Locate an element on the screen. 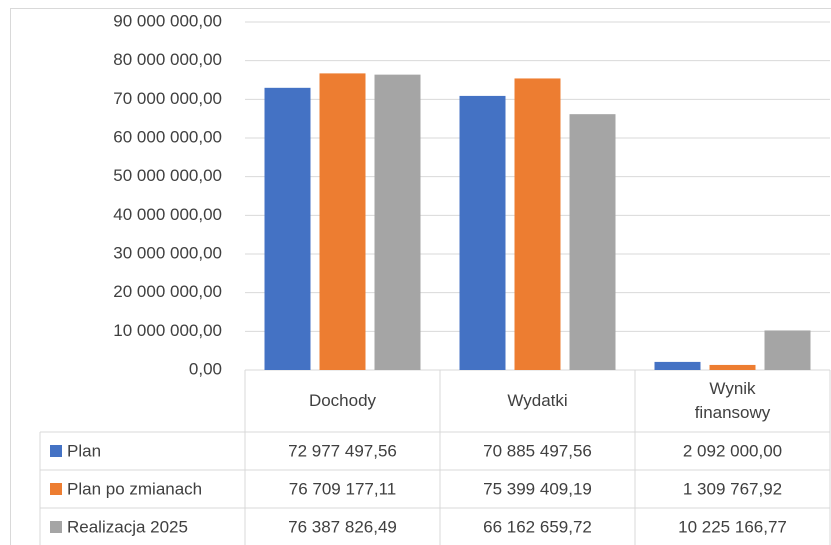 The image size is (831, 545). table-value: 2 092 000,00 is located at coordinates (732, 450).